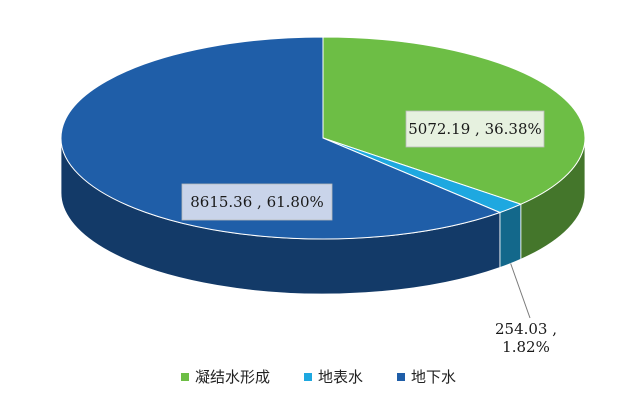 The height and width of the screenshot is (403, 637). What do you see at coordinates (184, 376) in the screenshot?
I see `legend-swatch-condensate` at bounding box center [184, 376].